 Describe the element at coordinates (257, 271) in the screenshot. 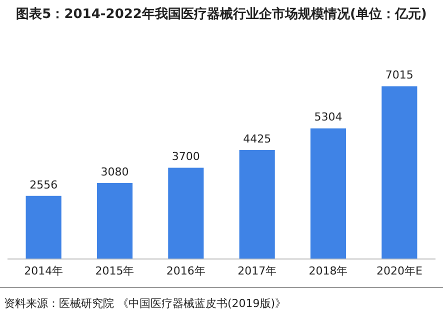

I see `x-tick-label: 2017年` at that location.